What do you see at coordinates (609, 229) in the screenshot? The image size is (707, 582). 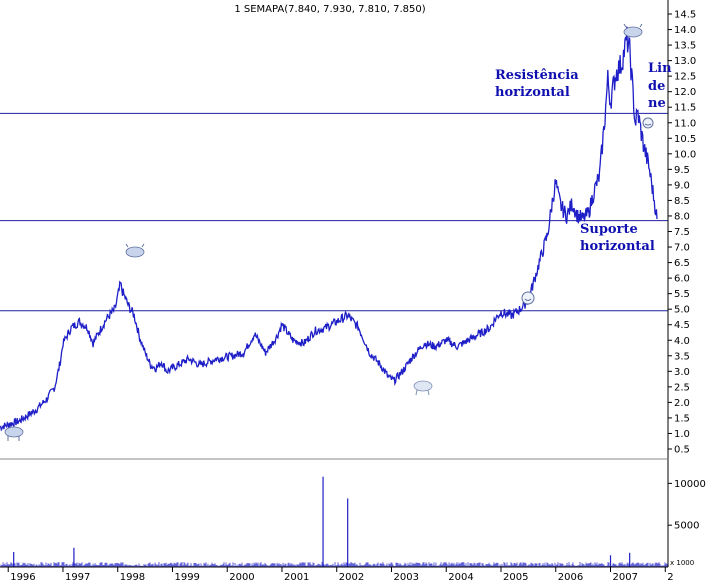 I see `annotation-support-1: Suporte` at bounding box center [609, 229].